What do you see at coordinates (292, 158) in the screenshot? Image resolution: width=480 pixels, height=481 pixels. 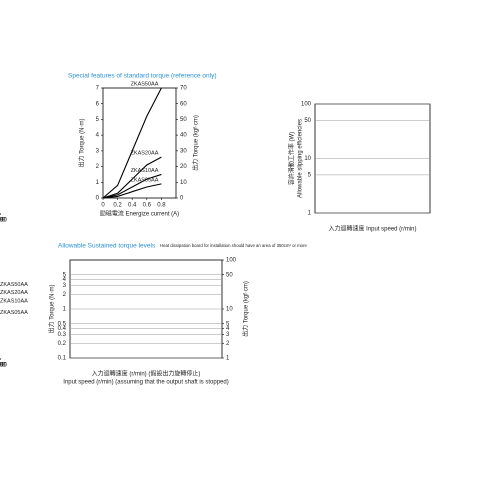 I see `y-axis-label: 容許滑動工作率 (W)` at bounding box center [292, 158].